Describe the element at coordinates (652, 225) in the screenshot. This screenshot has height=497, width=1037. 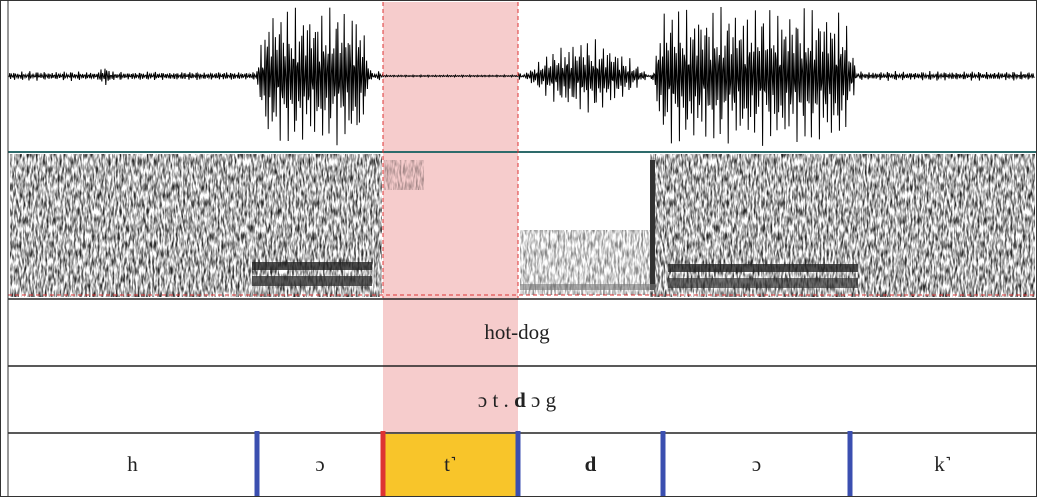
I see `burst` at that location.